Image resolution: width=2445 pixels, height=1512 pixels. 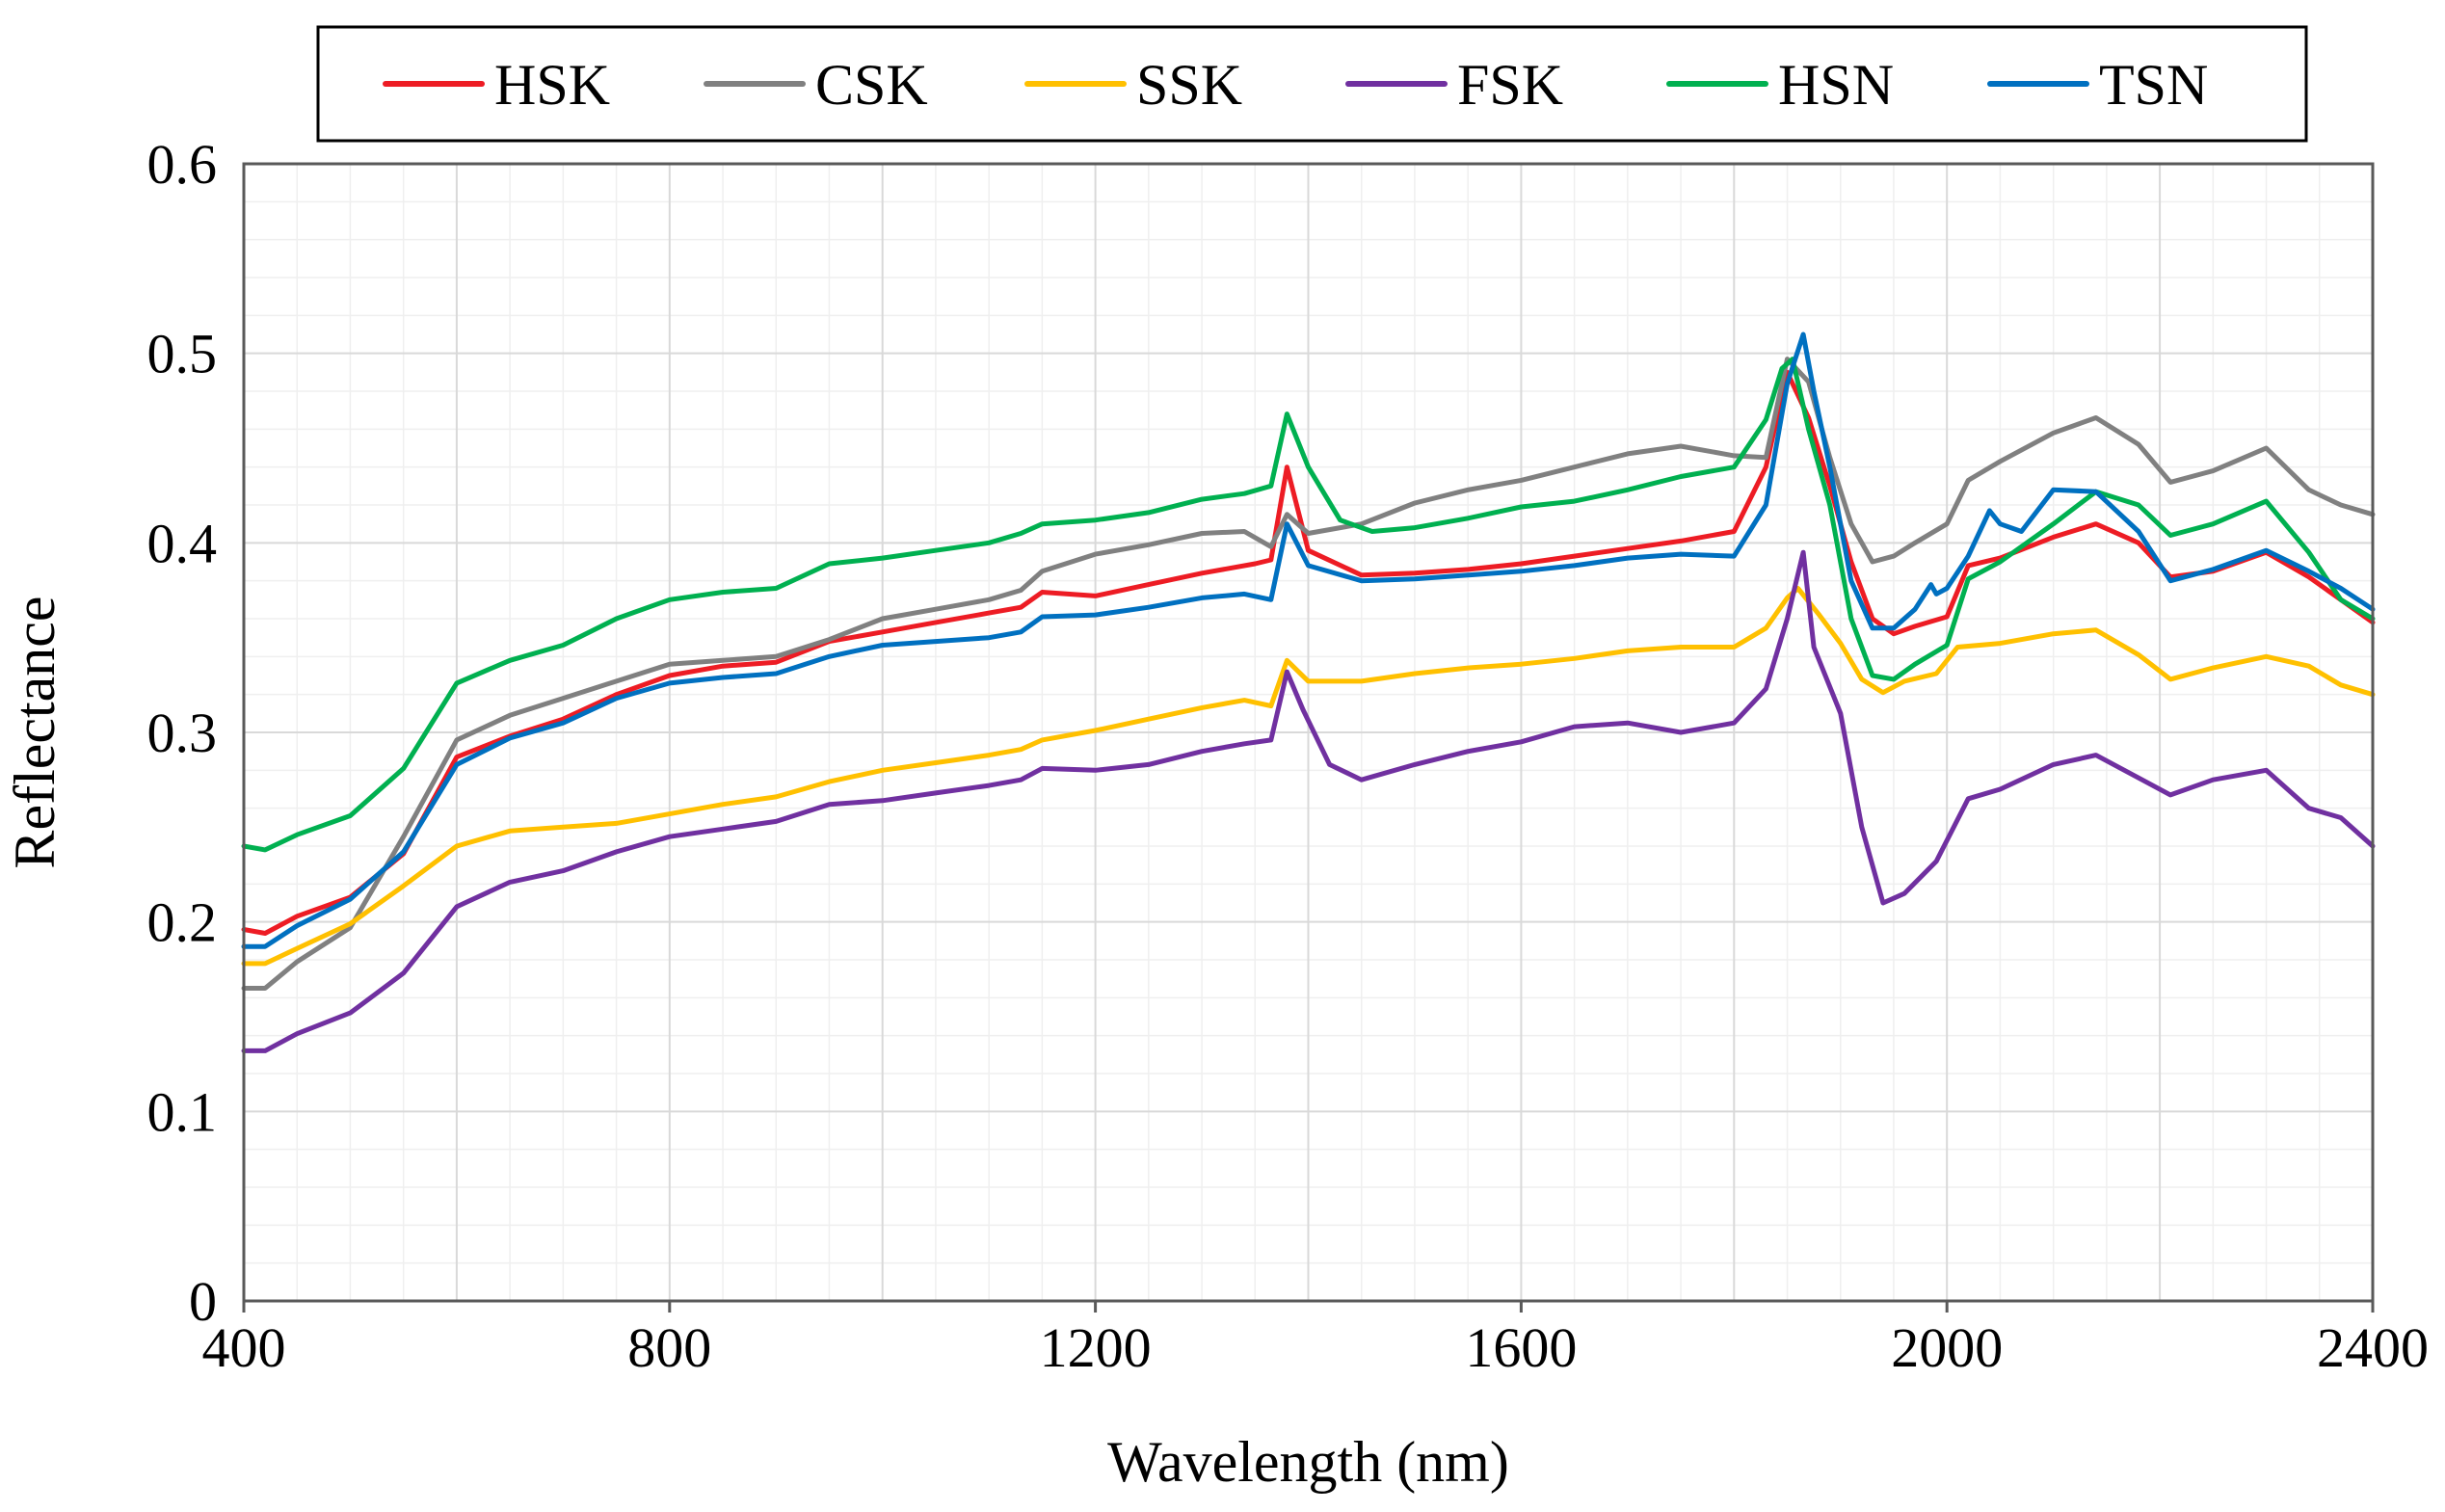 What do you see at coordinates (182, 922) in the screenshot?
I see `y-tick-label: 0.2` at bounding box center [182, 922].